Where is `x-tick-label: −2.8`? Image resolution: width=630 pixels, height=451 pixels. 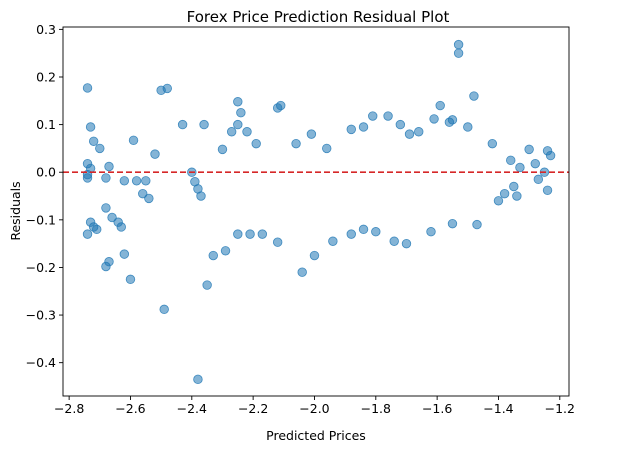
x-tick-label: −2.8 is located at coordinates (69, 408).